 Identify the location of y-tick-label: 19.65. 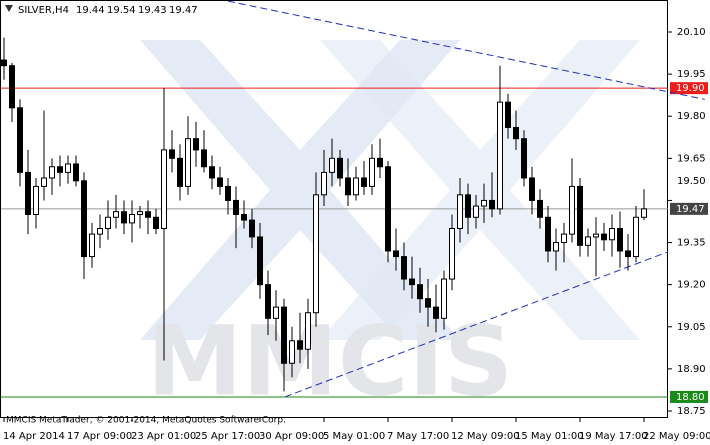
(691, 158).